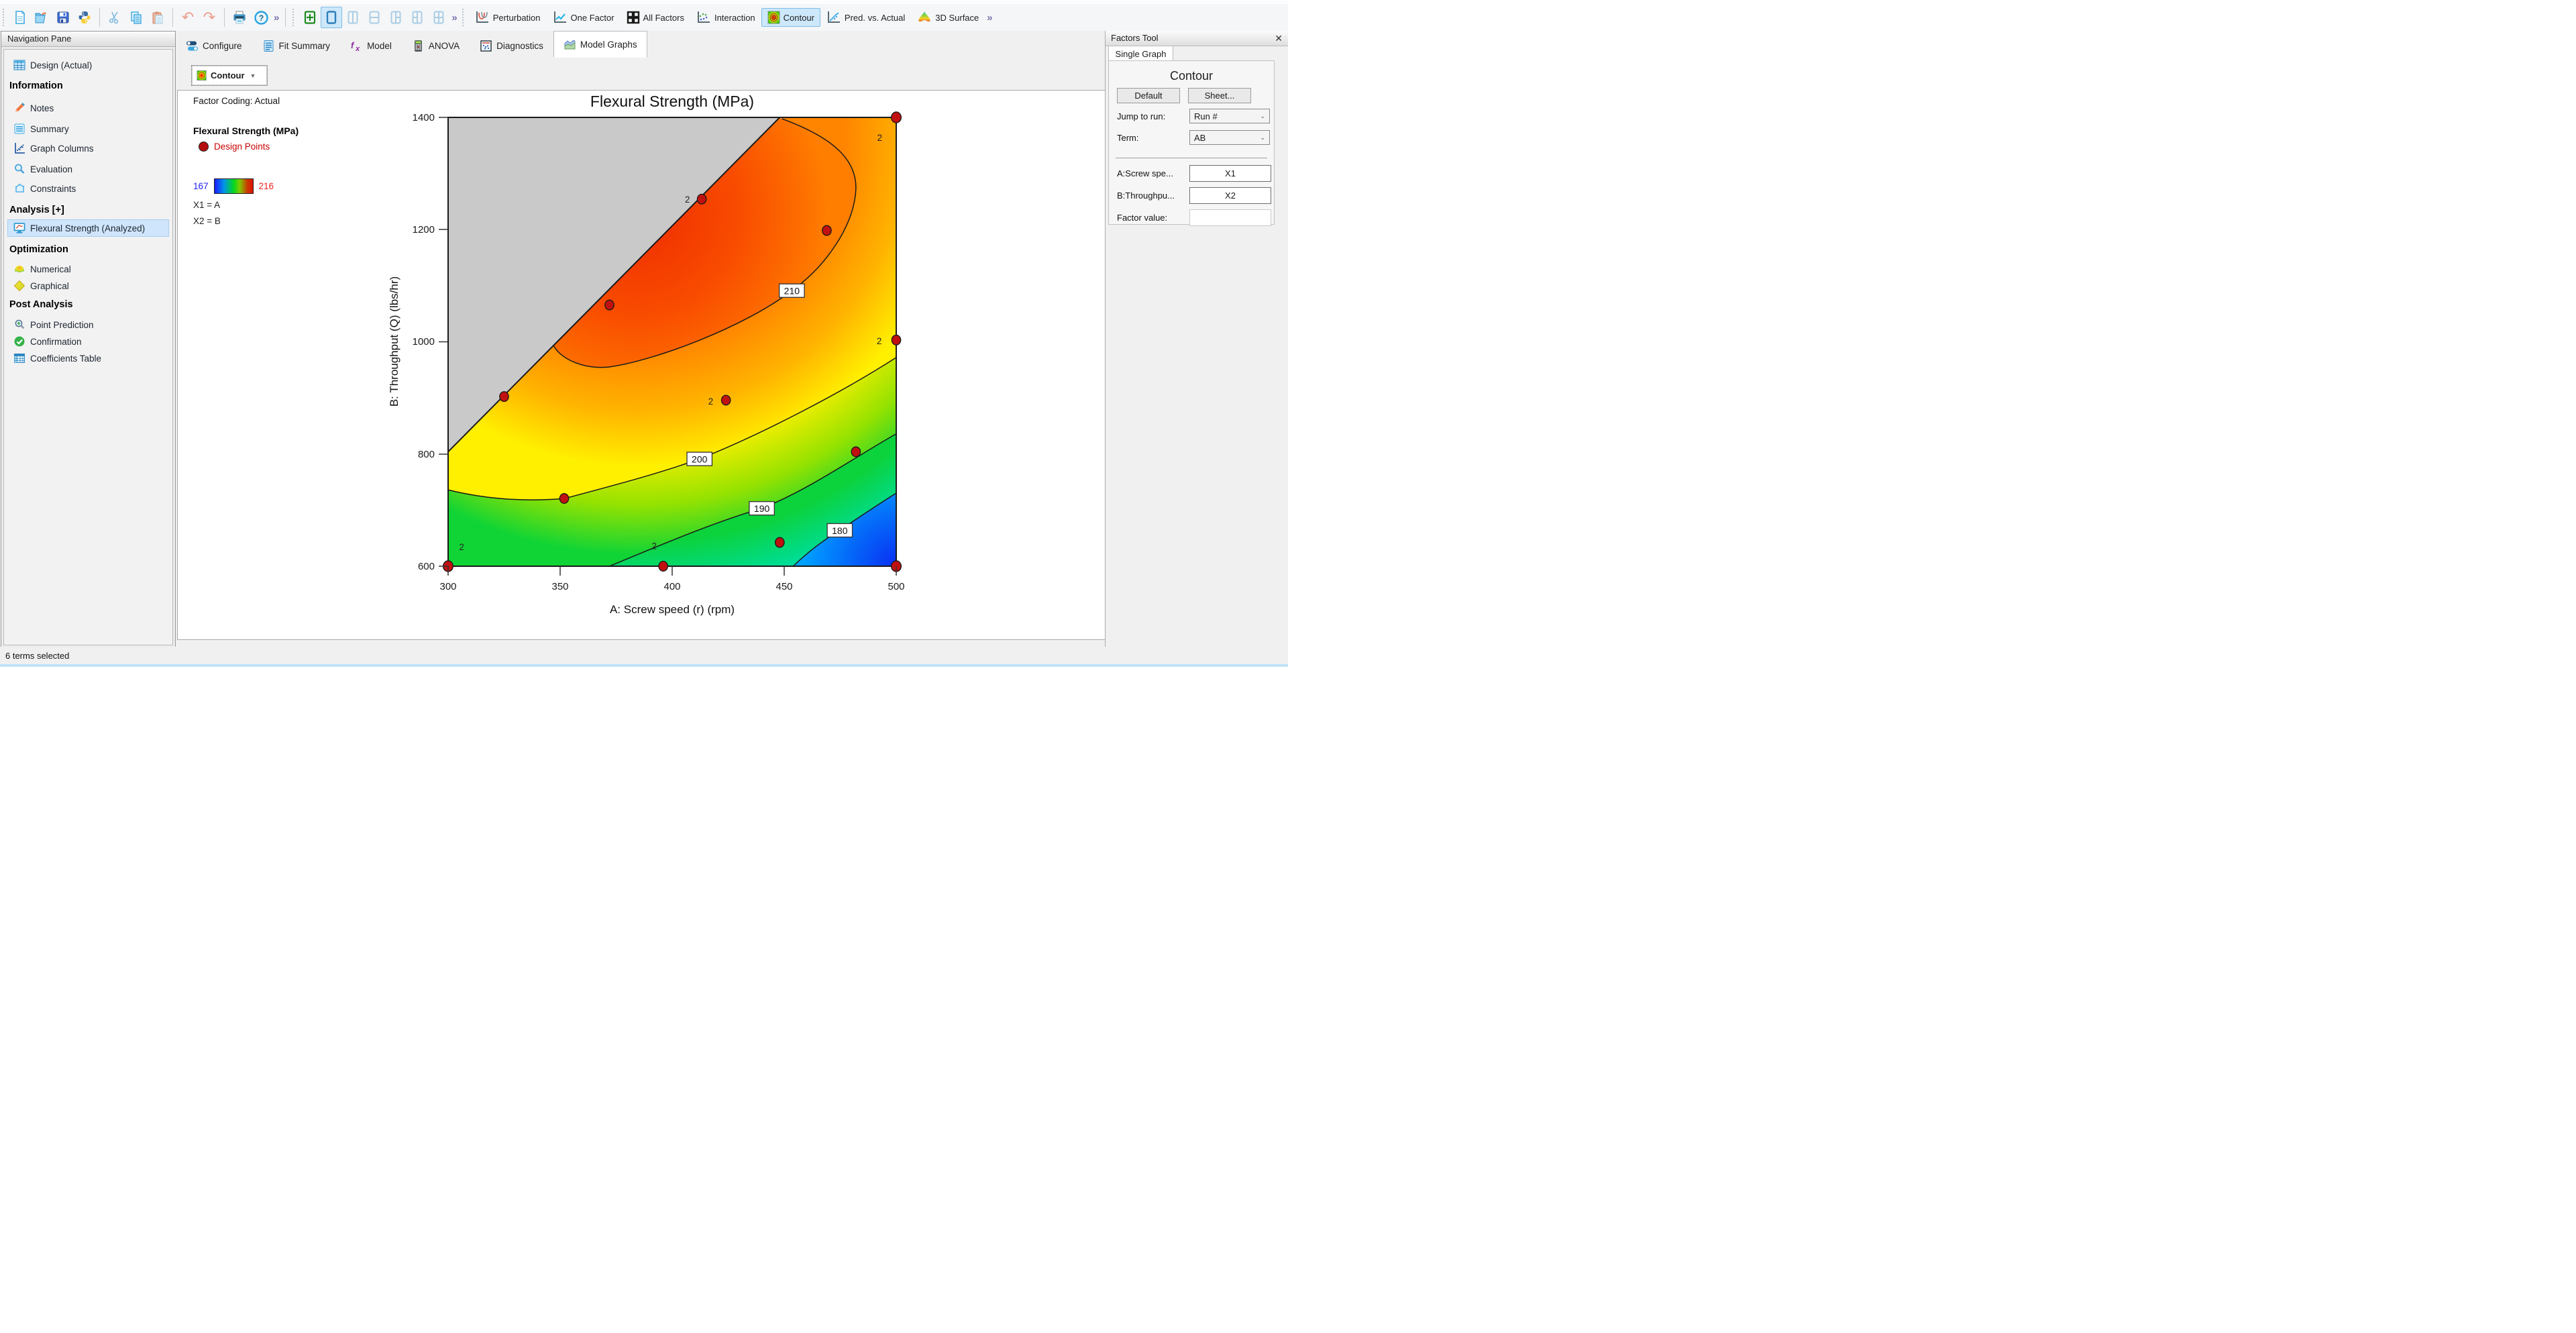 This screenshot has width=2576, height=1333. Describe the element at coordinates (62, 324) in the screenshot. I see `nav-item-label: Point Prediction` at that location.